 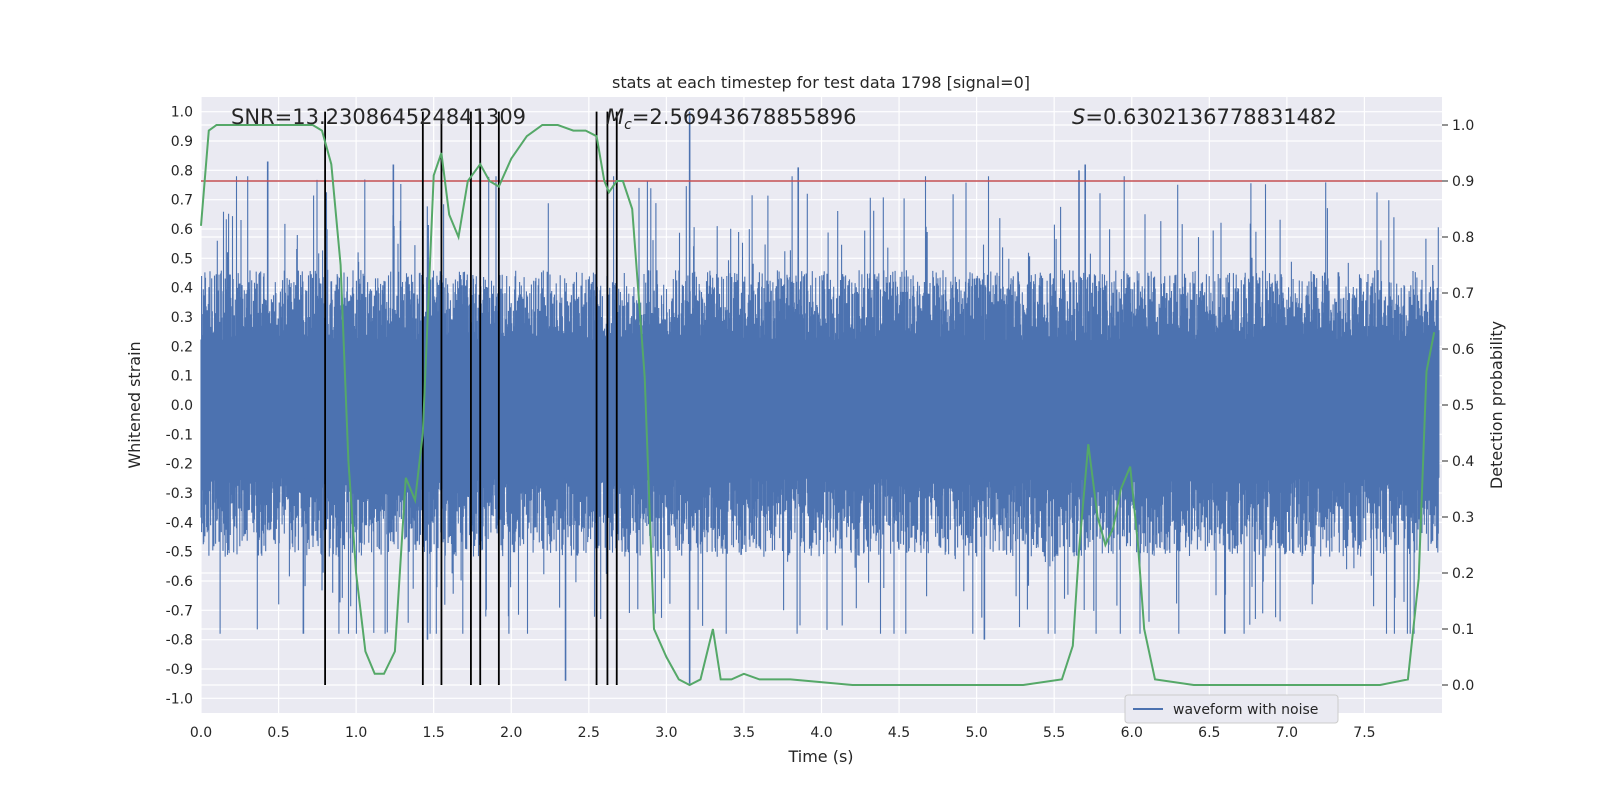 I want to click on legend: waveform with noise, so click(x=1231, y=709).